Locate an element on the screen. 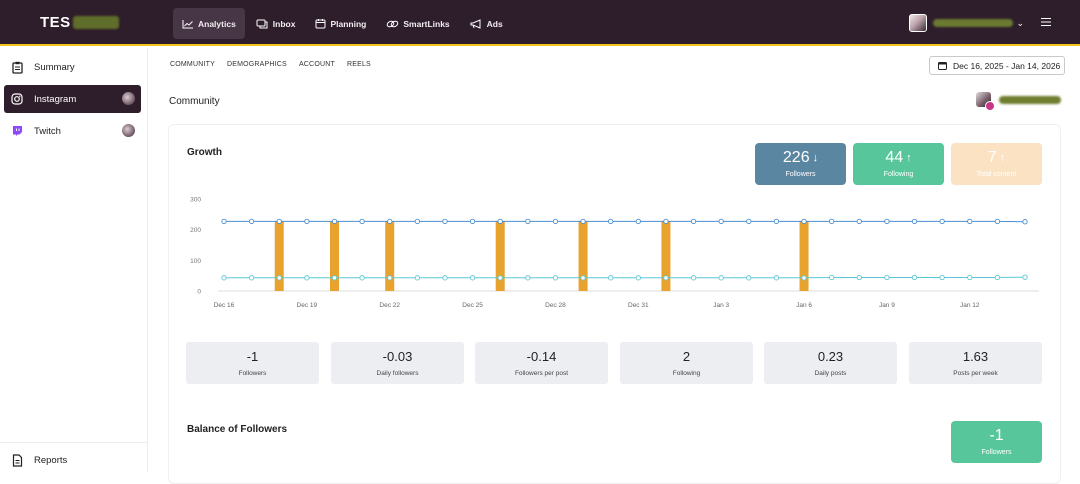 The height and width of the screenshot is (484, 1080). sidebar-item-reports: Reports is located at coordinates (72, 460).